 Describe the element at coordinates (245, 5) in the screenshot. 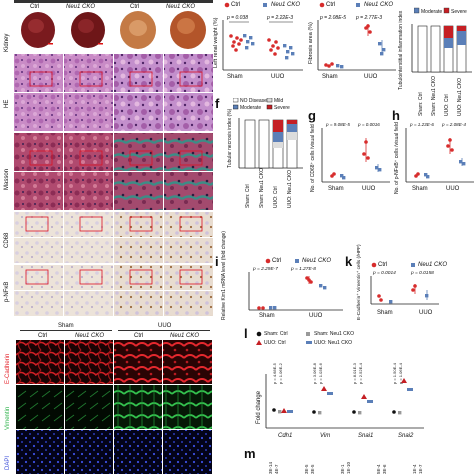

I see `legend-ctrl-cko` at that location.